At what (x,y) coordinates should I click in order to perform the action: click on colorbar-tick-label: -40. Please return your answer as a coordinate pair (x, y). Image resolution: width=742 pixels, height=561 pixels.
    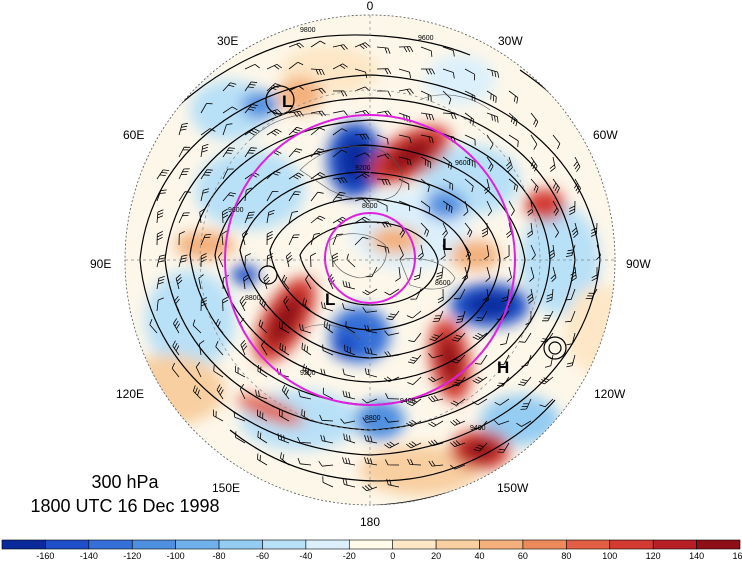
    Looking at the image, I should click on (305, 556).